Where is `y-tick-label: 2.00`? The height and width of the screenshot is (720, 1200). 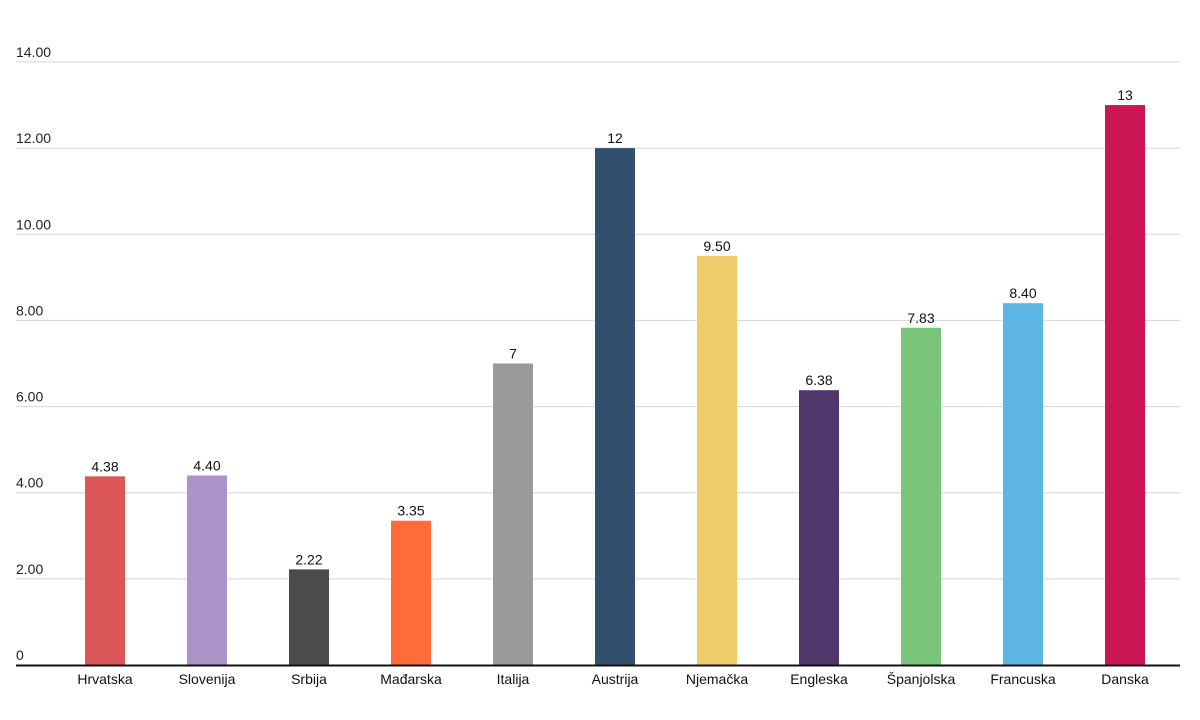 y-tick-label: 2.00 is located at coordinates (29, 569).